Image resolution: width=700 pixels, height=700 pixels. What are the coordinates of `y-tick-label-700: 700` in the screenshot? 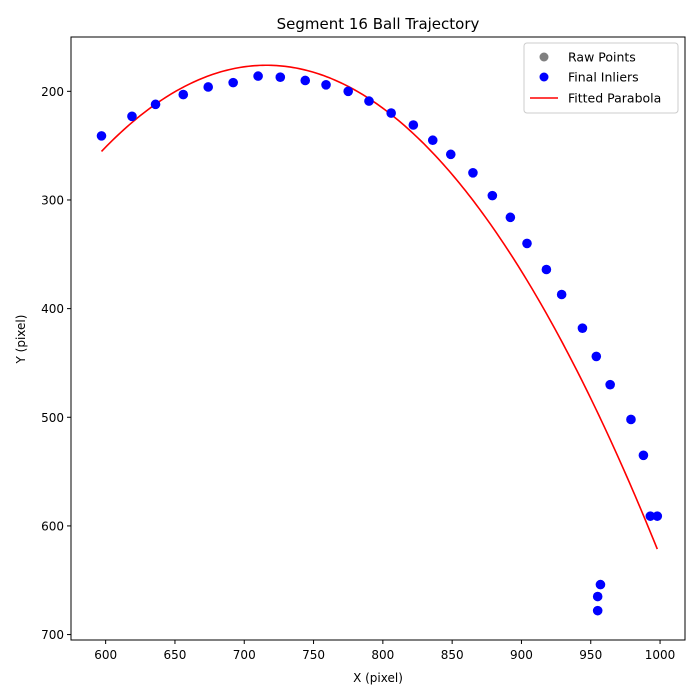 It's located at (52, 635).